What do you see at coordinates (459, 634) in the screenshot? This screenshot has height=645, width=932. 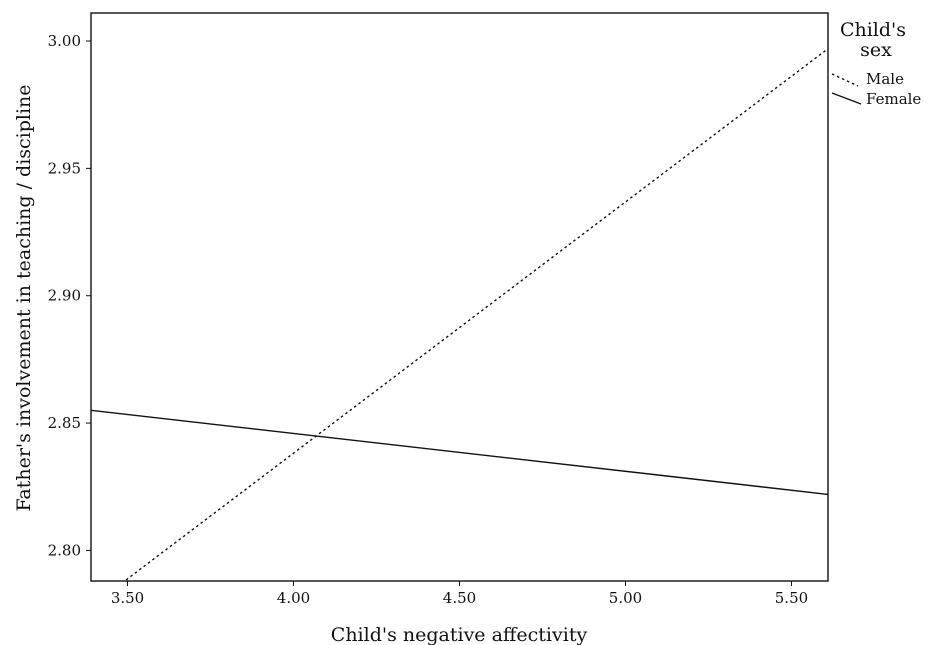 I see `x-axis-title: Child's negative affectivity` at bounding box center [459, 634].